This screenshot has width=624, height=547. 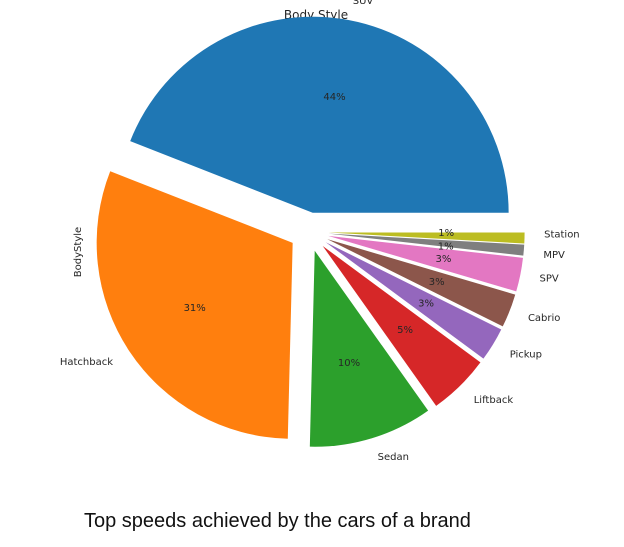 What do you see at coordinates (349, 363) in the screenshot?
I see `pct-sedan: 10%` at bounding box center [349, 363].